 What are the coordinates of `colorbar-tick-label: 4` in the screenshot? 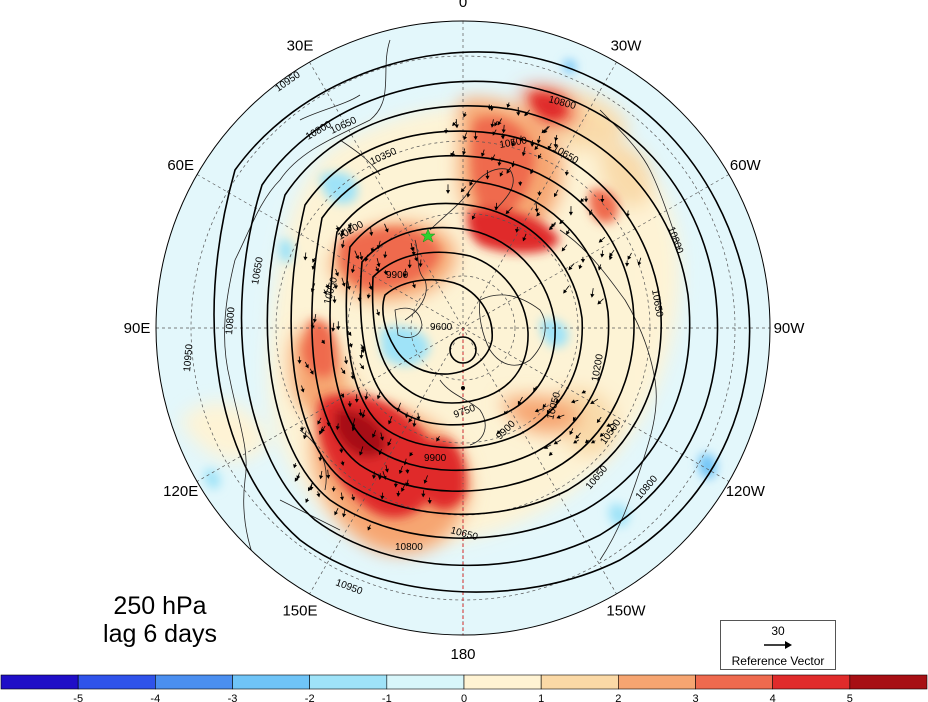 It's located at (773, 697).